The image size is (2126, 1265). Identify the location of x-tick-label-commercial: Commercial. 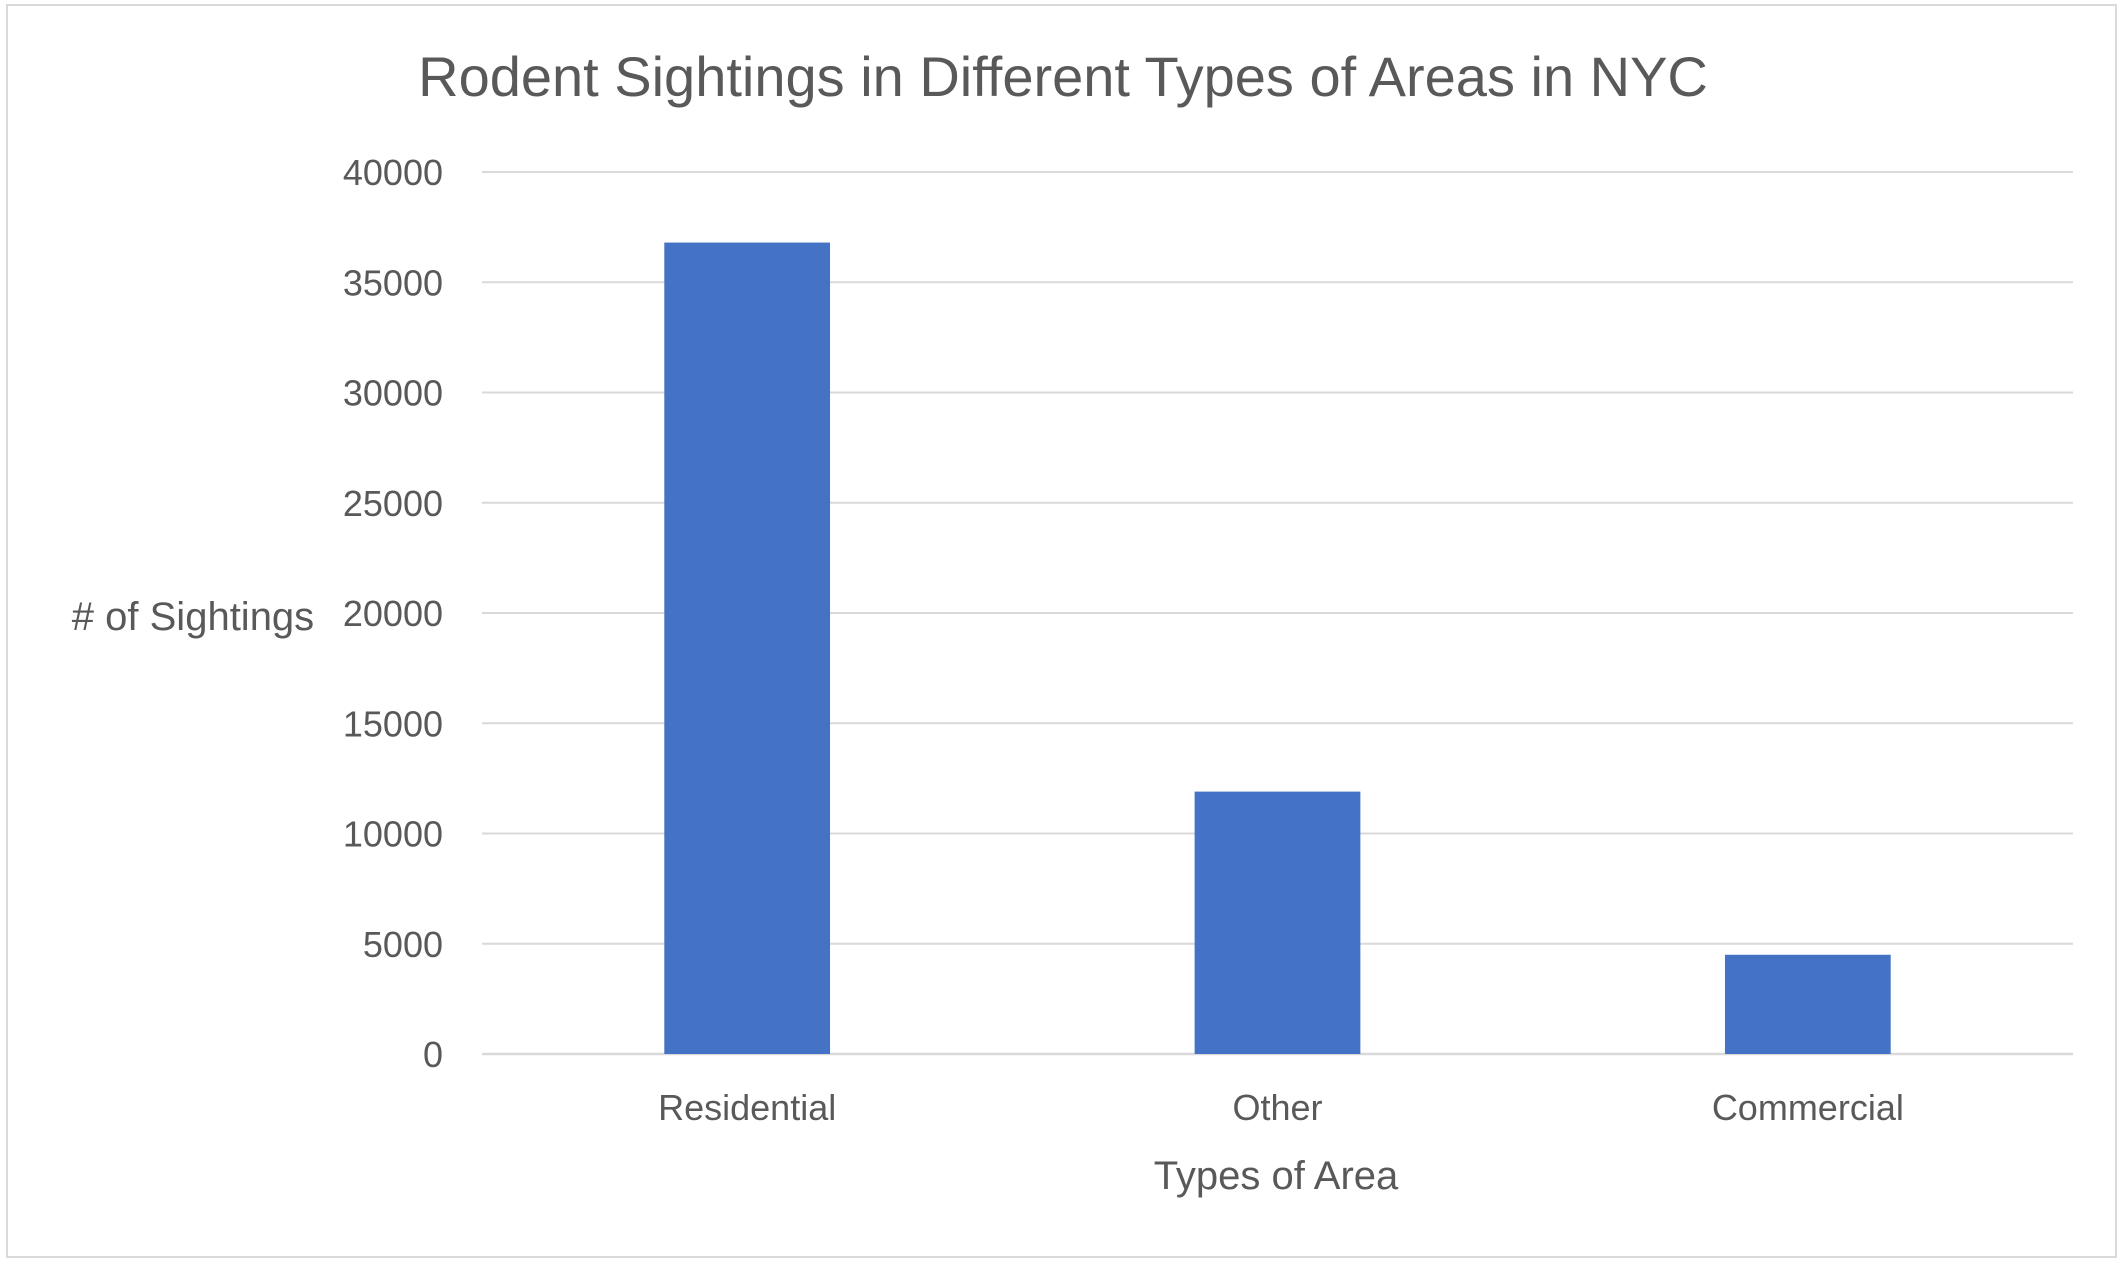
(1808, 1107).